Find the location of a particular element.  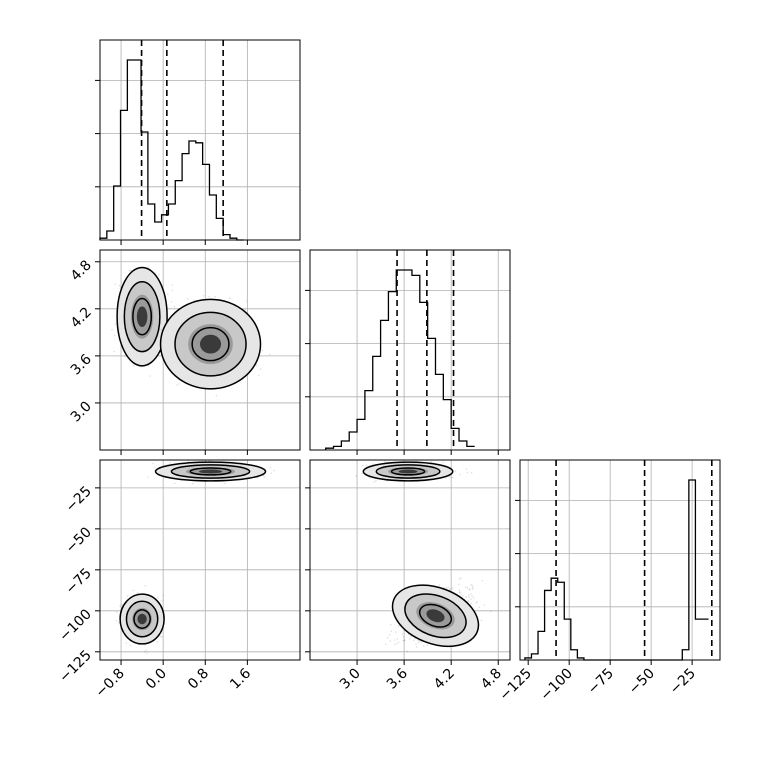

y-tick-label: 3.0 is located at coordinates (81, 411).